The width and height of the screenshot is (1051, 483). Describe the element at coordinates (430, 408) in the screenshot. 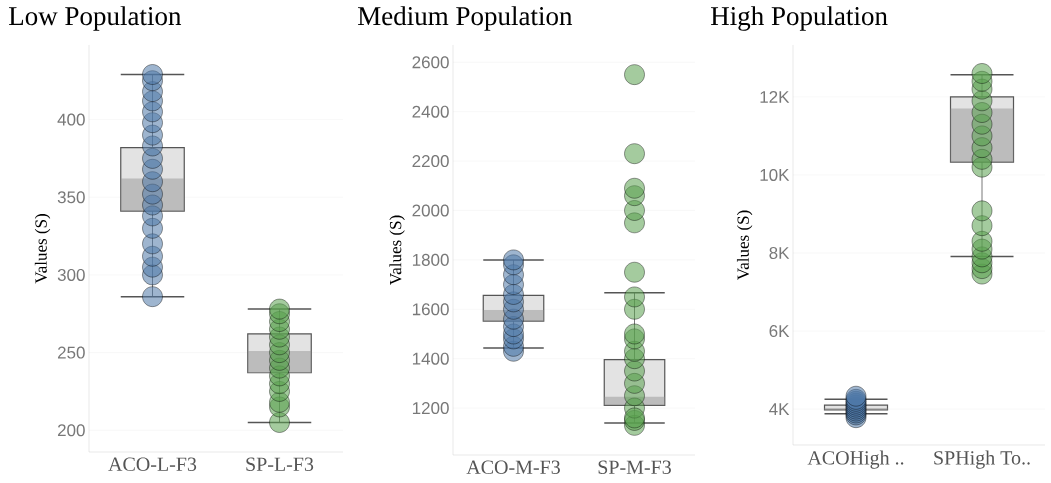

I see `y-tick-label: 1200` at that location.